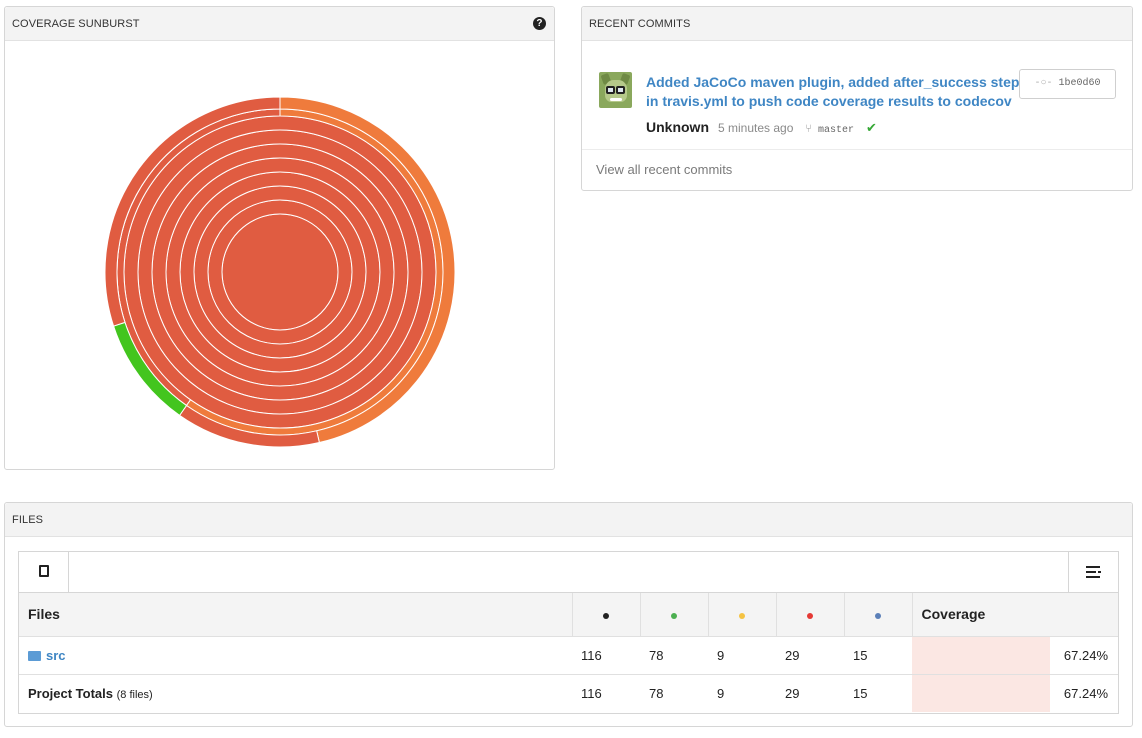 The width and height of the screenshot is (1142, 738). Describe the element at coordinates (28, 520) in the screenshot. I see `panel-title: FILES` at that location.